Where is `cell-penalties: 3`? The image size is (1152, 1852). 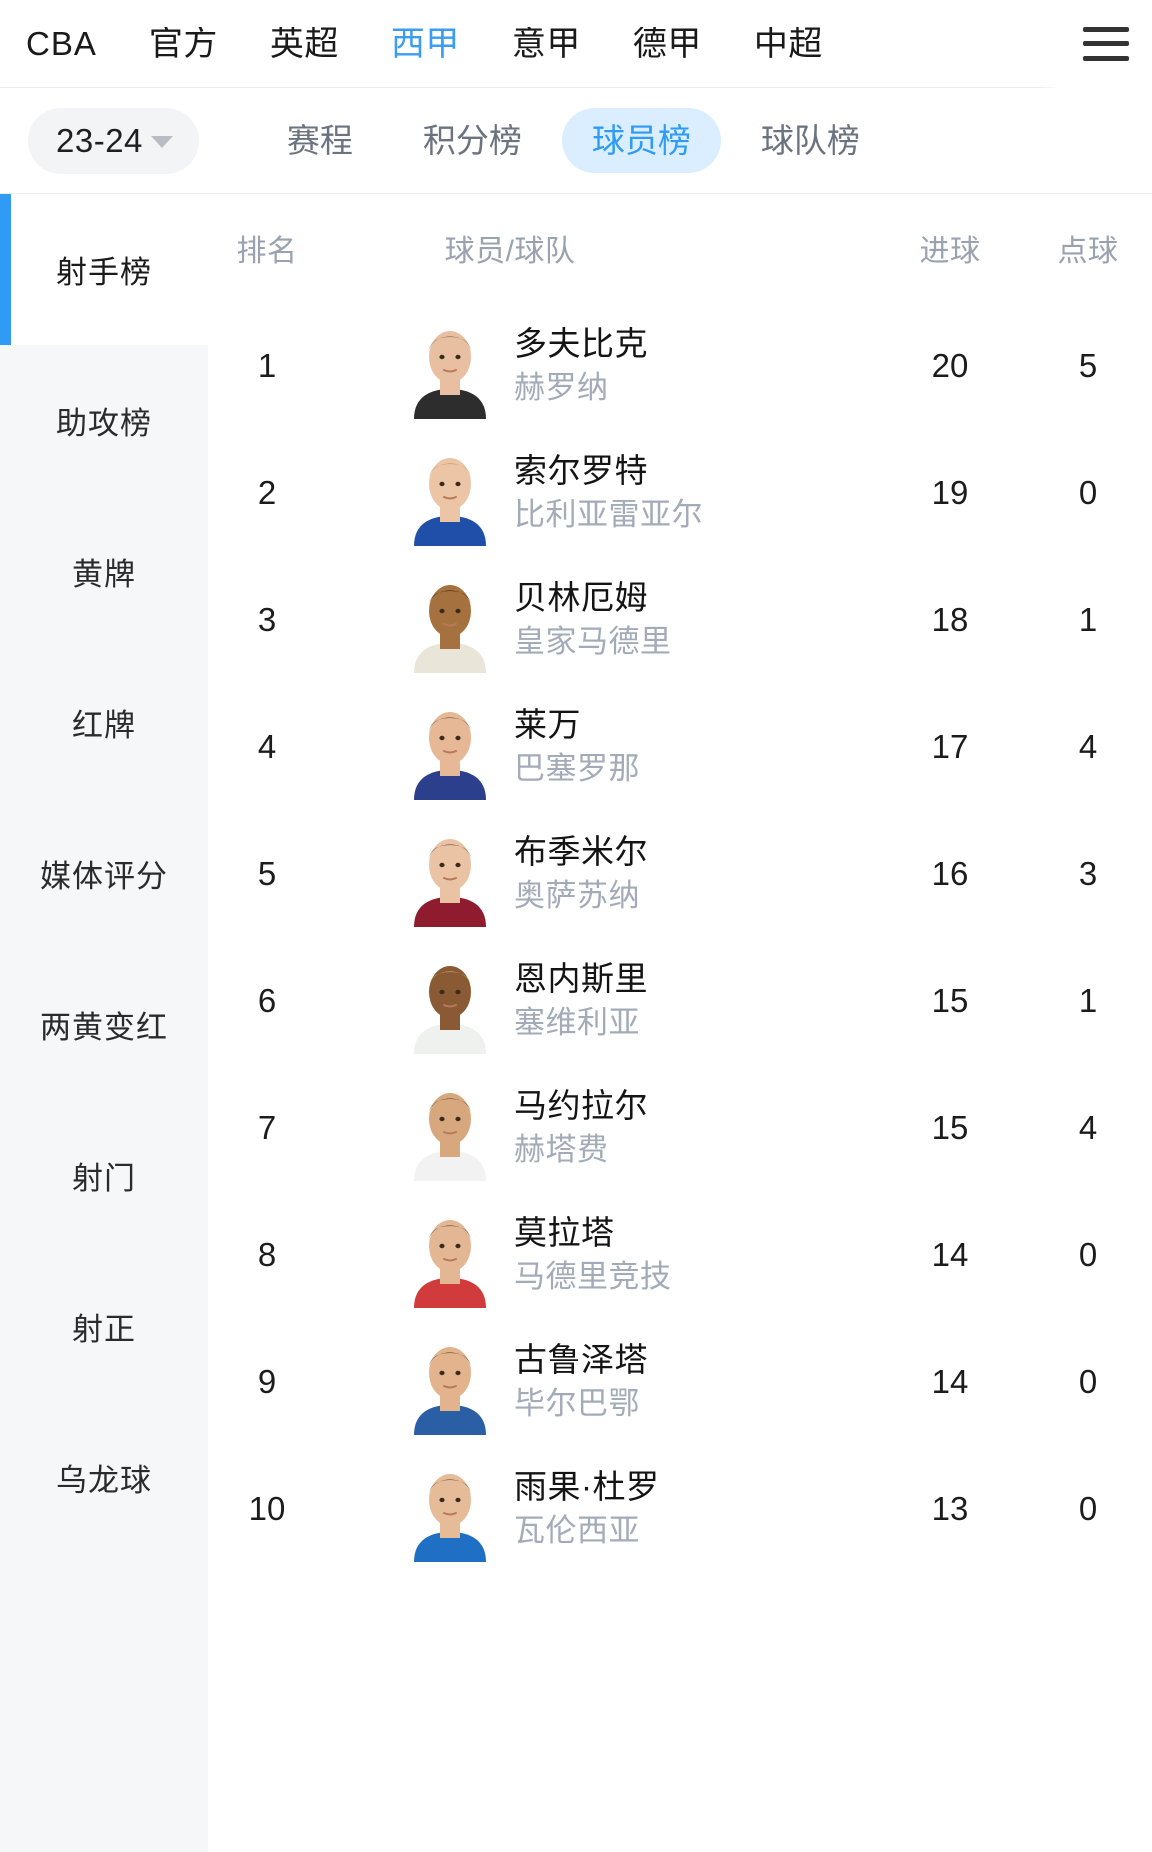 cell-penalties: 3 is located at coordinates (1088, 873).